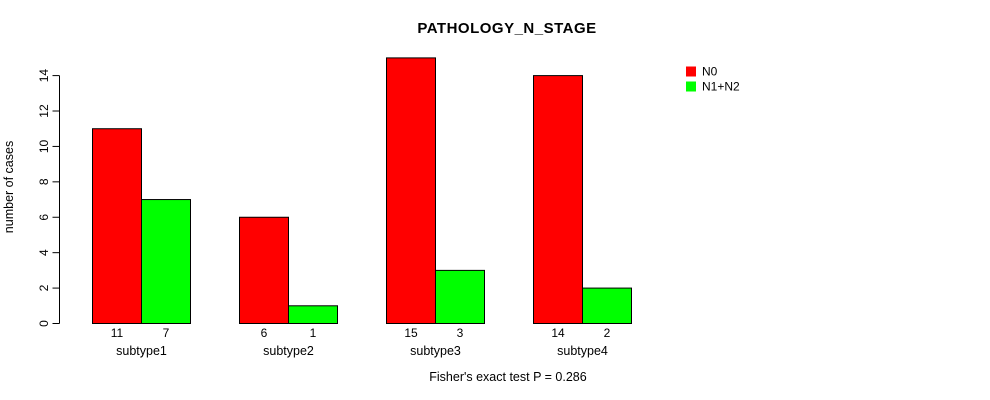 The width and height of the screenshot is (990, 400). What do you see at coordinates (44, 217) in the screenshot?
I see `y-tick-label: 6` at bounding box center [44, 217].